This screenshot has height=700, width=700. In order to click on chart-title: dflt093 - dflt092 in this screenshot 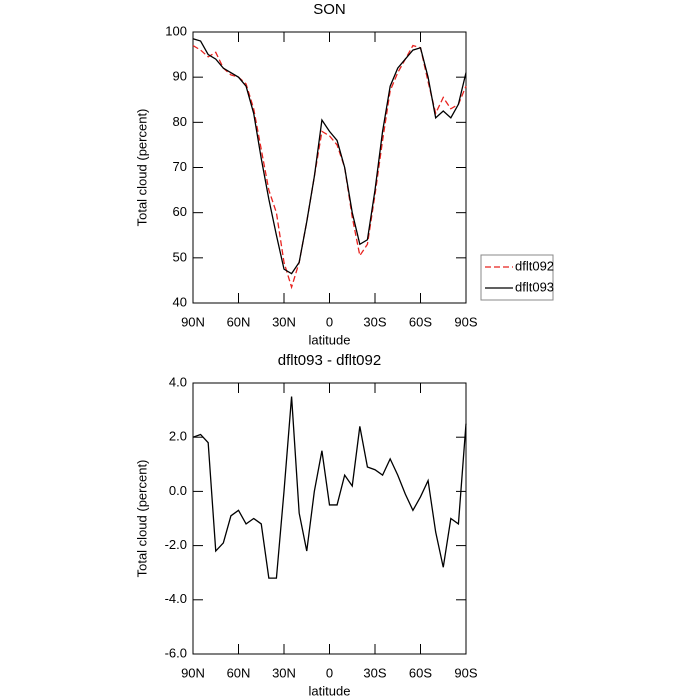, I will do `click(329, 360)`.